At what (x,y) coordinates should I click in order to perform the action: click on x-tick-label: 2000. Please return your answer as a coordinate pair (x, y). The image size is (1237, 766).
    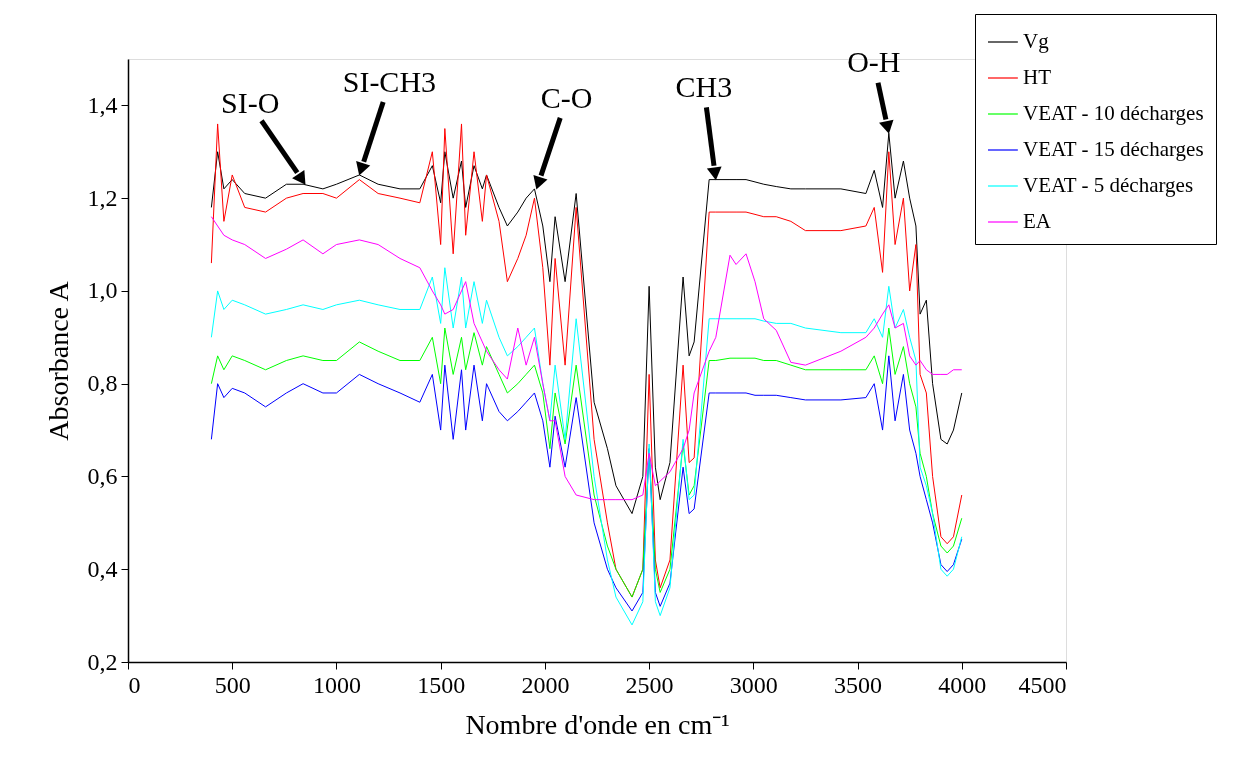
    Looking at the image, I should click on (545, 684).